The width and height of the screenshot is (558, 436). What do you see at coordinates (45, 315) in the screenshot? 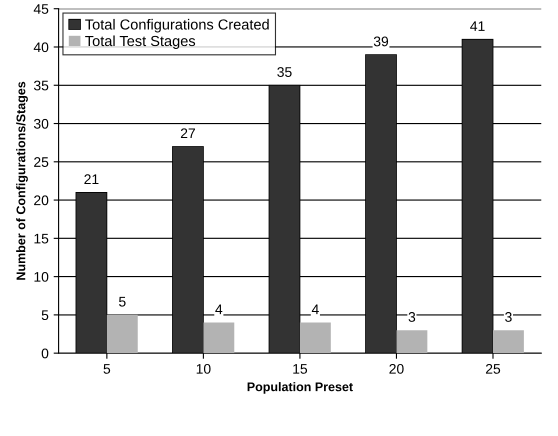
I see `y-tick-label: 5` at bounding box center [45, 315].